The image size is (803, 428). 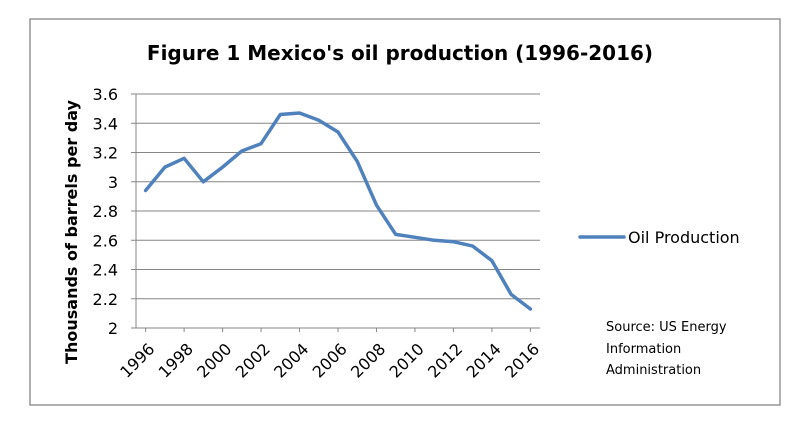 What do you see at coordinates (643, 349) in the screenshot?
I see `source-line-2: Information` at bounding box center [643, 349].